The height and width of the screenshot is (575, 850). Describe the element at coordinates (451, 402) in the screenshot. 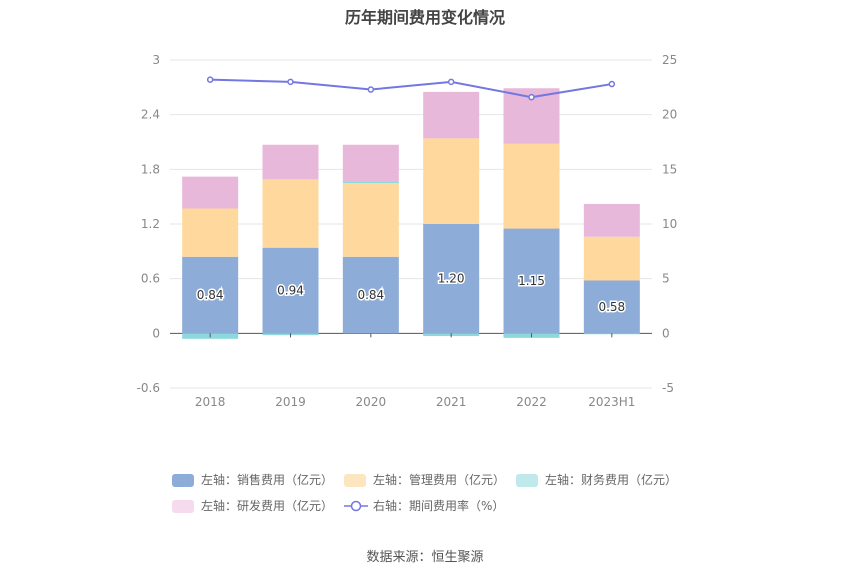

I see `x-axis-tick-label: 2021` at that location.